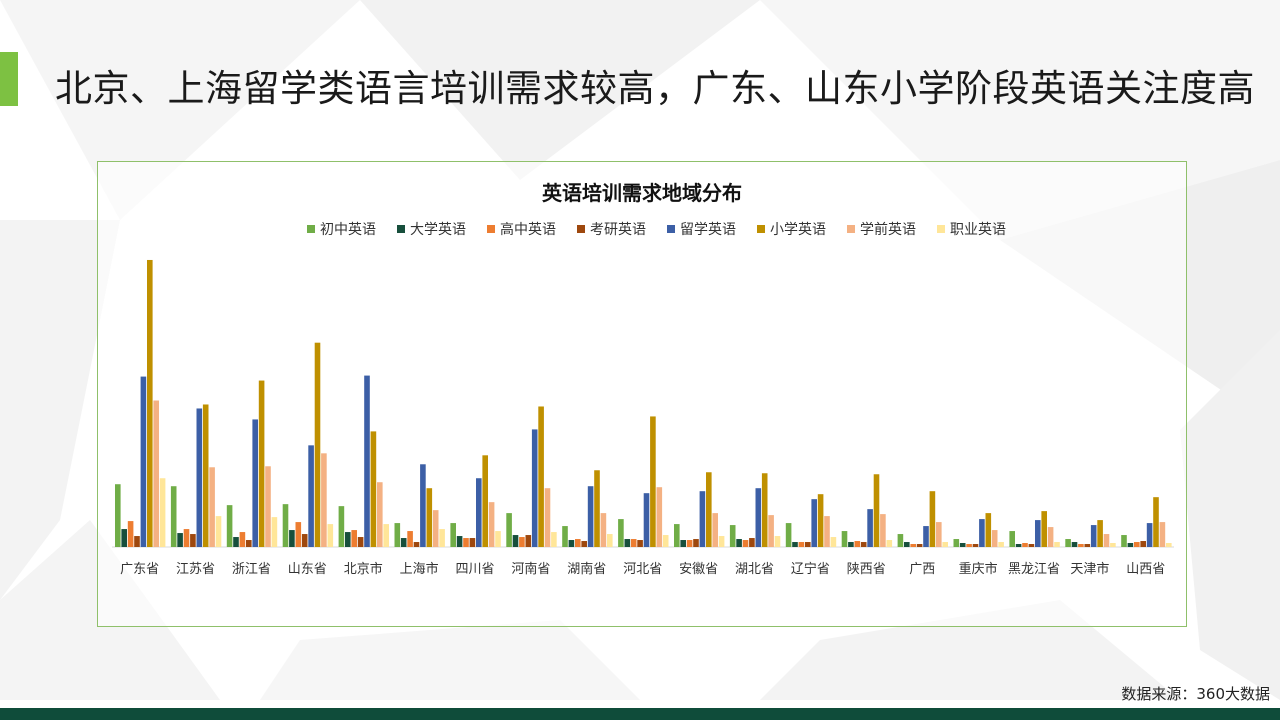 This screenshot has width=1280, height=720. Describe the element at coordinates (195, 569) in the screenshot. I see `x-tick-label: 江苏省` at that location.